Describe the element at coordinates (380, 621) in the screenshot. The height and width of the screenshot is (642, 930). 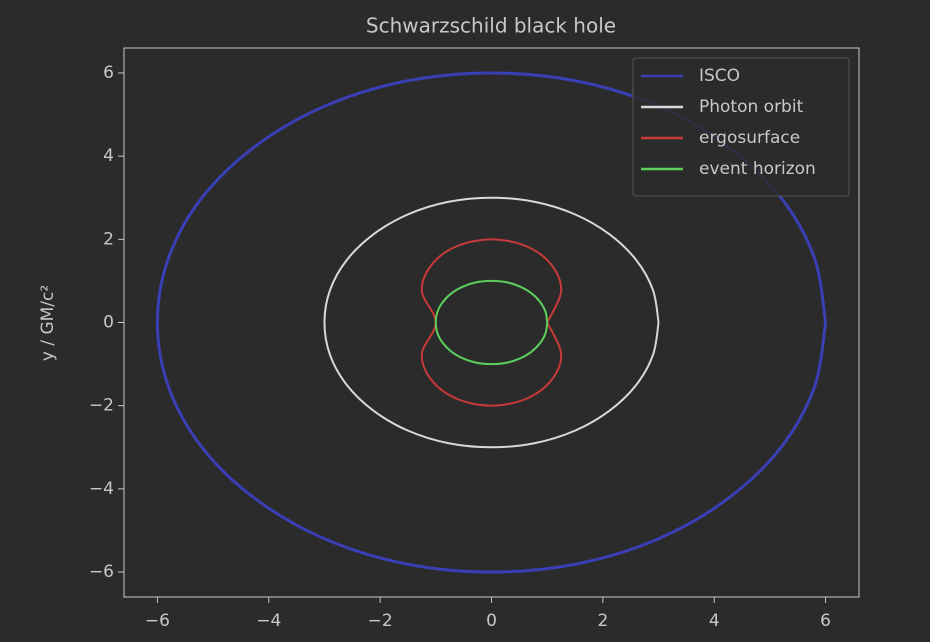
I see `x-tick-label: −2` at that location.